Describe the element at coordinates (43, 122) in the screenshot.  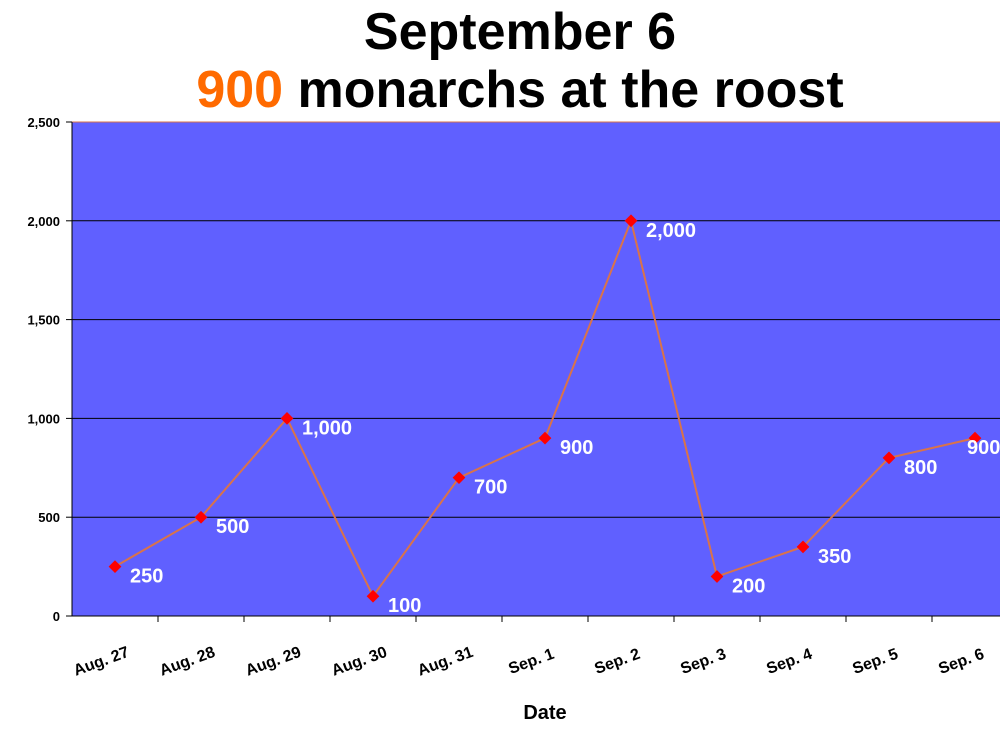
I see `y-tick-label: 2,500` at that location.